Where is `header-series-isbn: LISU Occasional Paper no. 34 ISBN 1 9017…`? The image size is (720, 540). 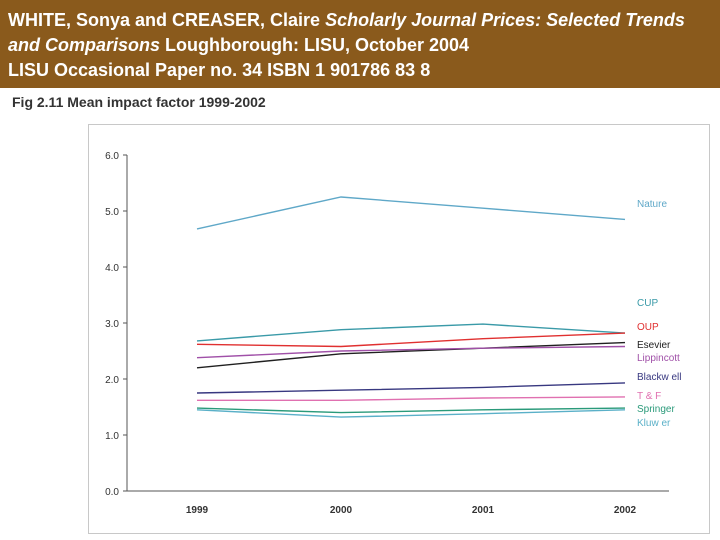
header-series-isbn: LISU Occasional Paper no. 34 ISBN 1 9017… is located at coordinates (219, 70).